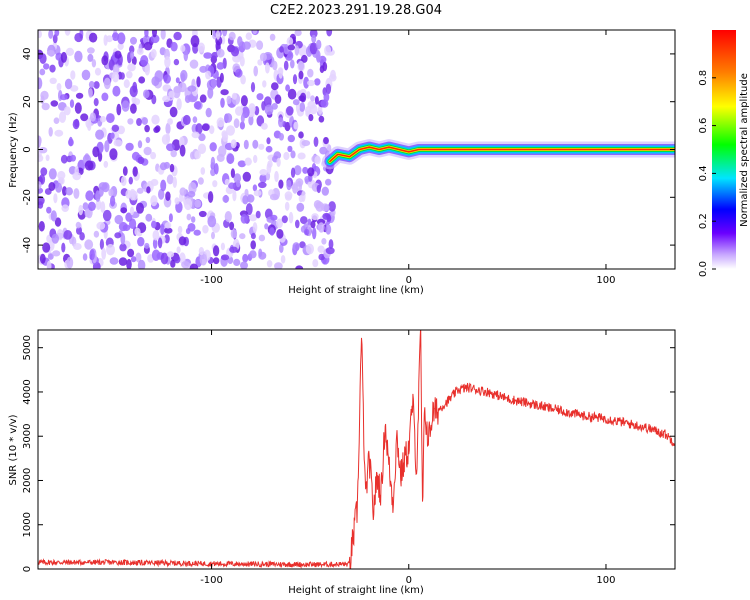  Describe the element at coordinates (409, 280) in the screenshot. I see `spectrogram-xtick-label: 0` at that location.